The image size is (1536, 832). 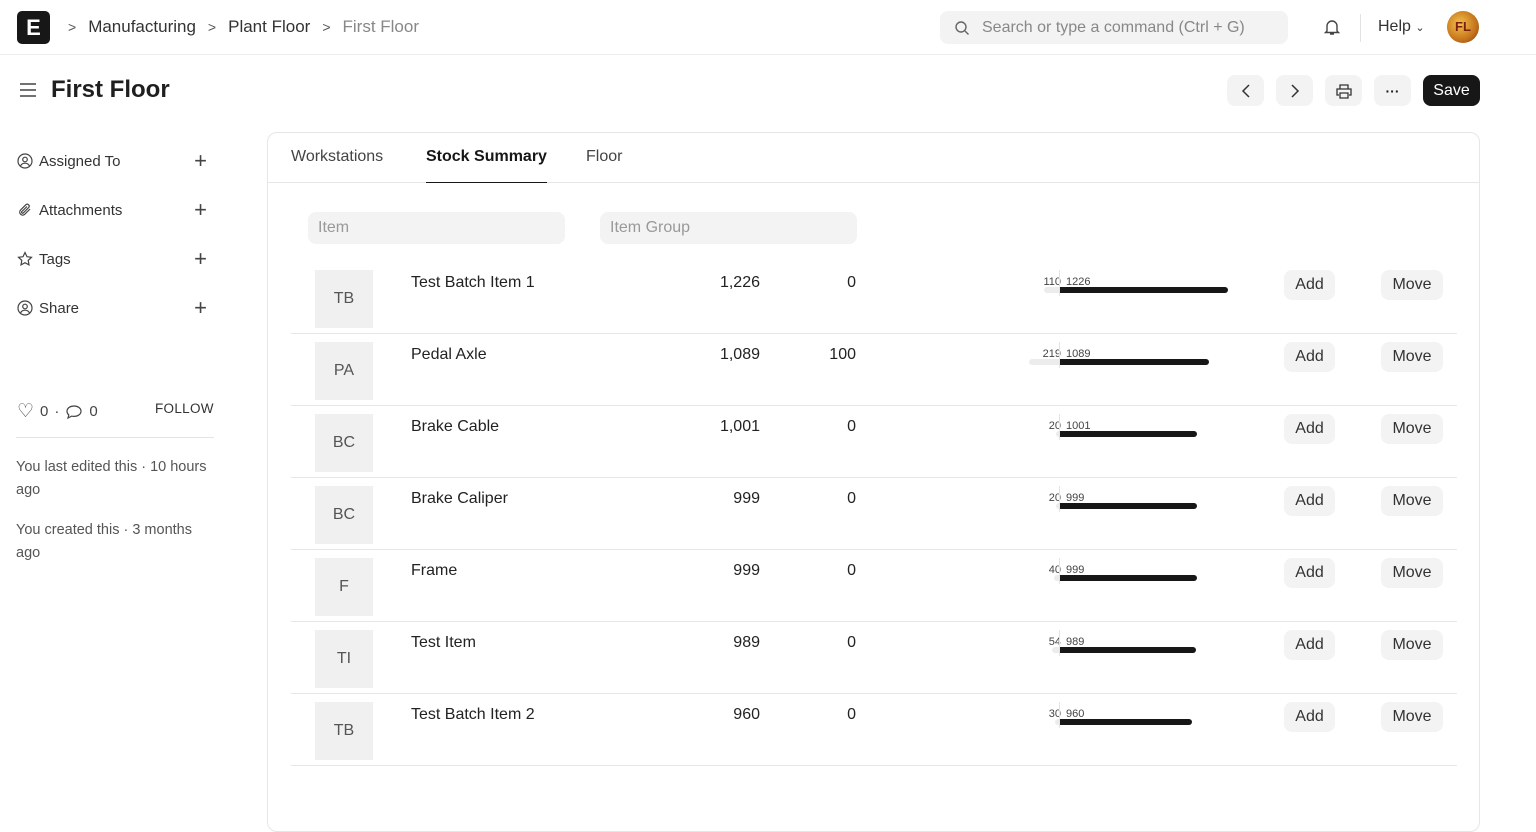 What do you see at coordinates (72, 27) in the screenshot?
I see `chevron-right-icon: >` at bounding box center [72, 27].